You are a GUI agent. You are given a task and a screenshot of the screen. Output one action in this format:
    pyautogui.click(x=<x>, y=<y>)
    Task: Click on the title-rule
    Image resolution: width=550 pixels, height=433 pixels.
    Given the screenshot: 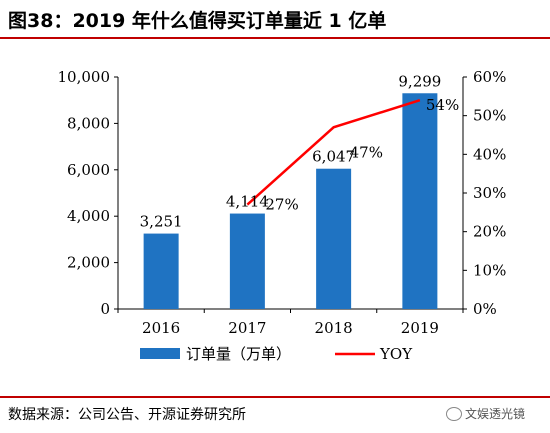 What is the action you would take?
    pyautogui.click(x=275, y=38)
    